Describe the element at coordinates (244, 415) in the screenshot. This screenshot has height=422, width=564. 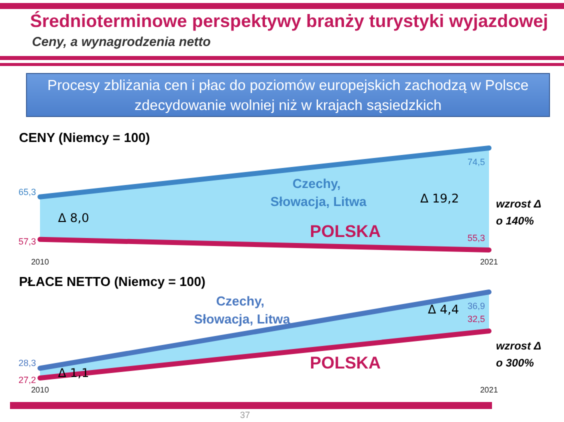
I see `text: 37` at that location.